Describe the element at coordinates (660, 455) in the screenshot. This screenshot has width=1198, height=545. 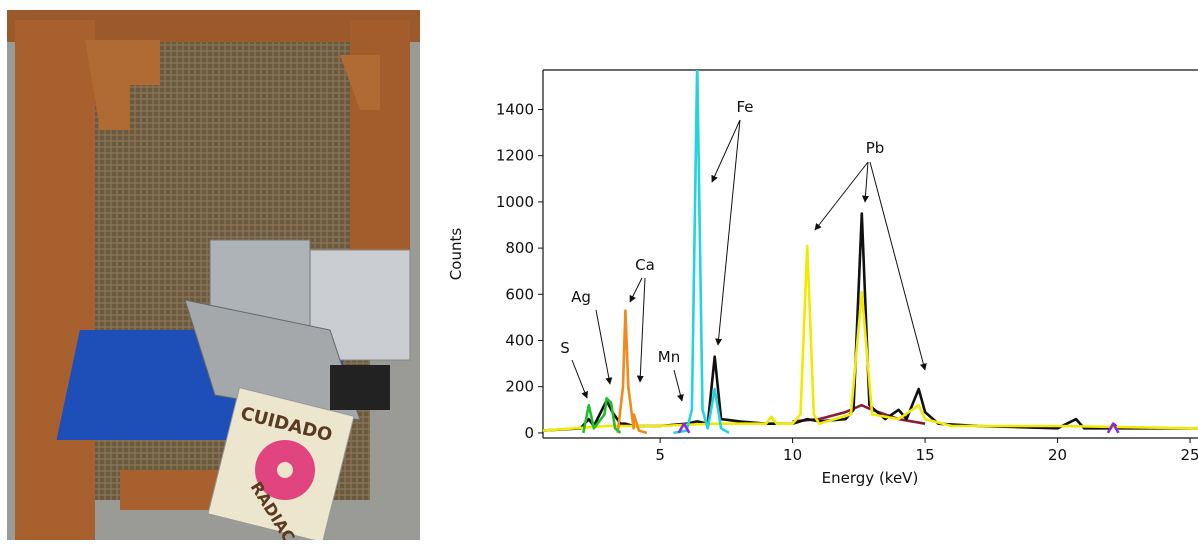
I see `x-tick-label: 5` at that location.